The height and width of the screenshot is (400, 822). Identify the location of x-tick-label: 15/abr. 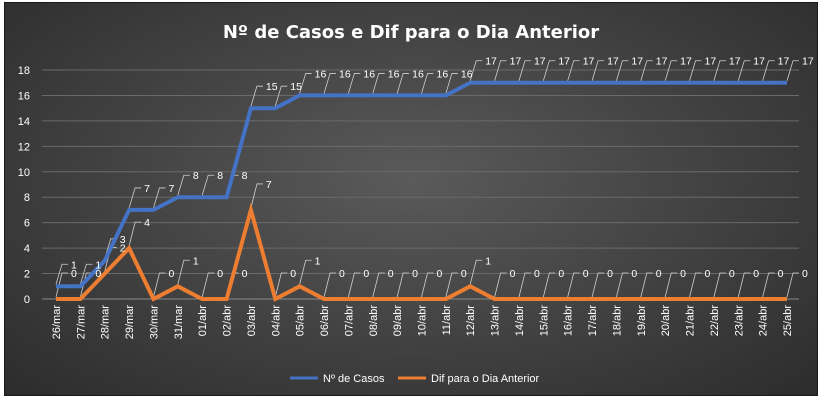
(544, 321).